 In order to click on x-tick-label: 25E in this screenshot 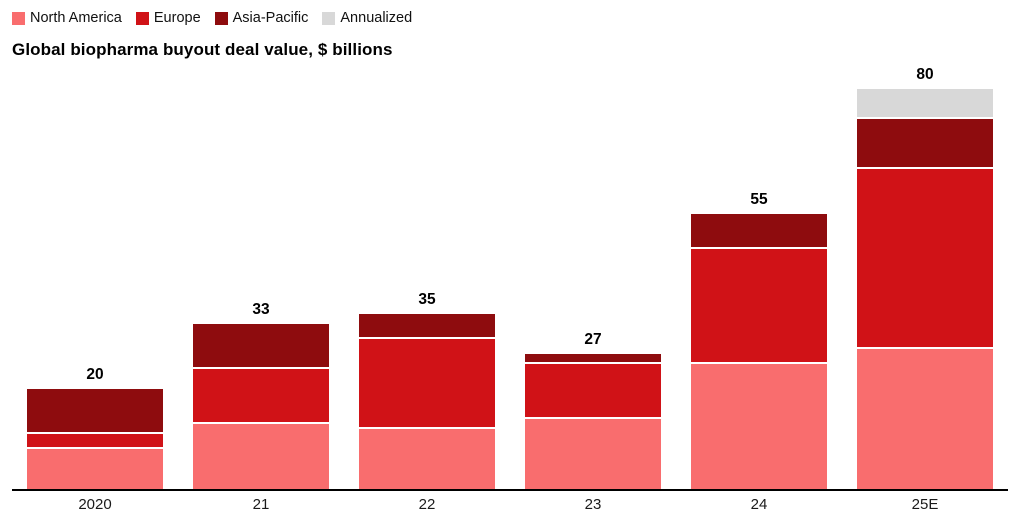, I will do `click(925, 504)`.